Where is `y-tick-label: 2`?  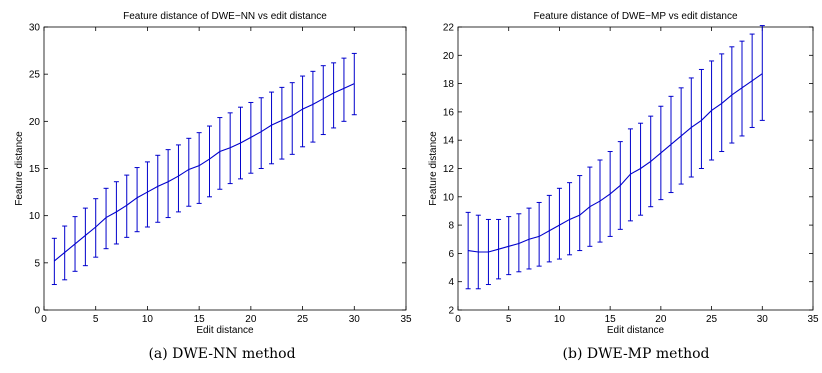
y-tick-label: 2 is located at coordinates (451, 311).